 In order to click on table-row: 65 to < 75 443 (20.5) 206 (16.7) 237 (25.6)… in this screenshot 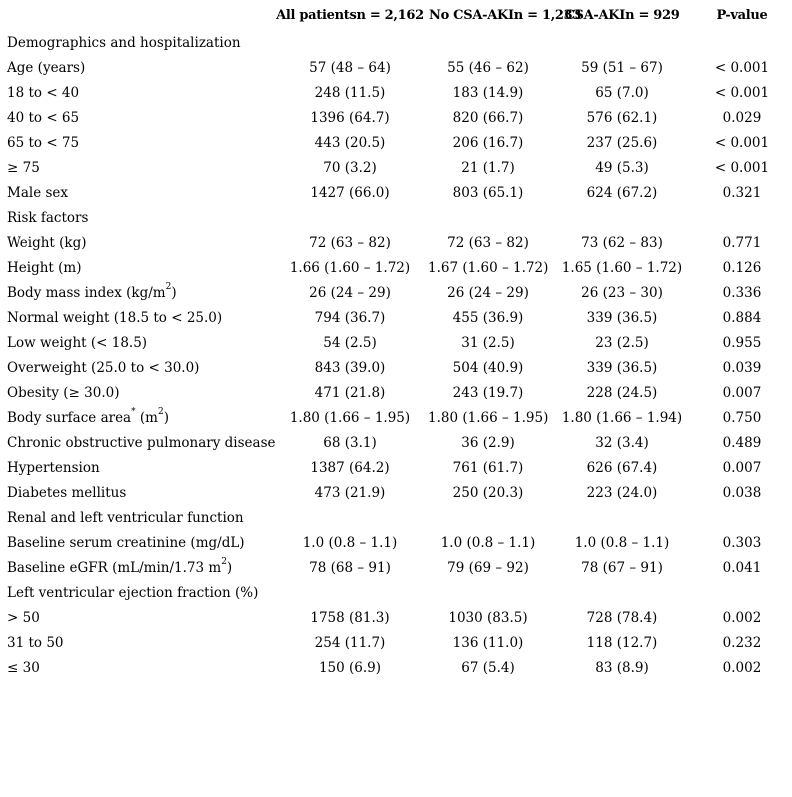, I will do `click(395, 142)`.